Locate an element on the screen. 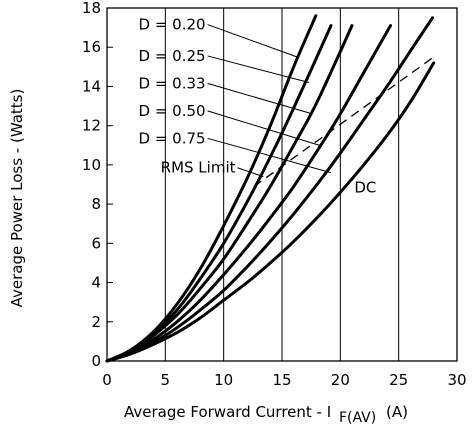 This screenshot has width=474, height=430. x-axis-title-main: Average Forward Current - I is located at coordinates (227, 412).